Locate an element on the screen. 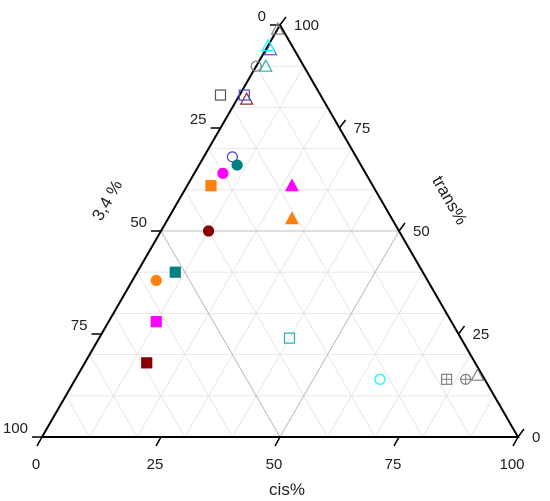 This screenshot has height=501, width=550. tick-label-trans: 25 is located at coordinates (481, 334).